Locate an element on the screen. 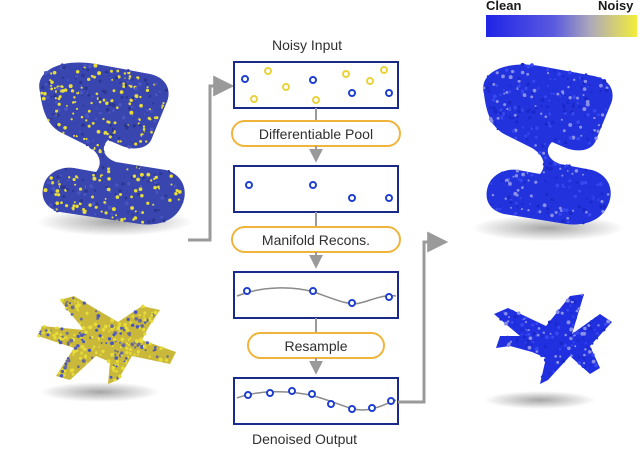 The width and height of the screenshot is (640, 451). chair-clean-points is located at coordinates (546, 143).